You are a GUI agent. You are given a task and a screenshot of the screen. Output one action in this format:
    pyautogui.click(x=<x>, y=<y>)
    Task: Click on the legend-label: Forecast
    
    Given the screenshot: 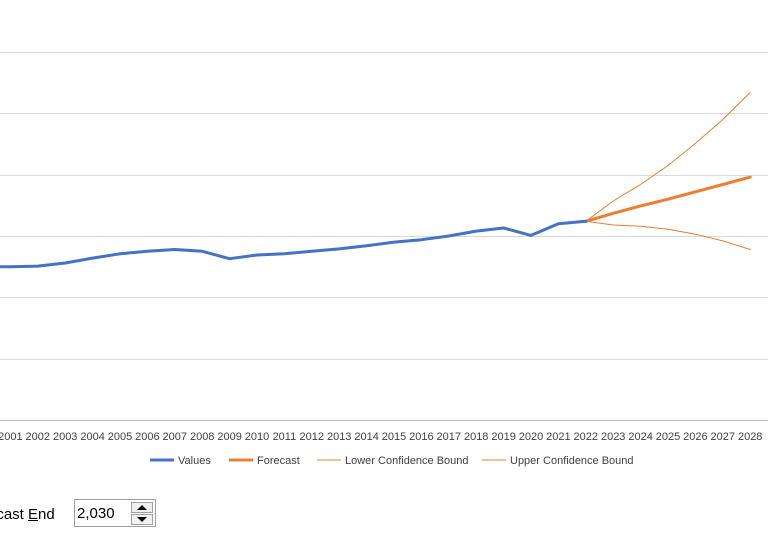 What is the action you would take?
    pyautogui.click(x=278, y=461)
    